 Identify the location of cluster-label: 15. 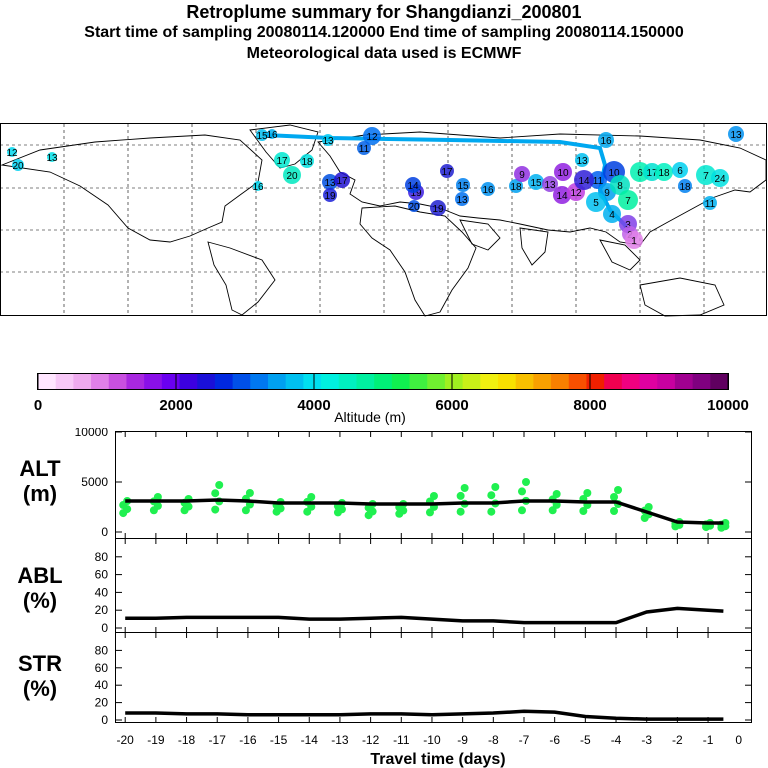
(262, 136).